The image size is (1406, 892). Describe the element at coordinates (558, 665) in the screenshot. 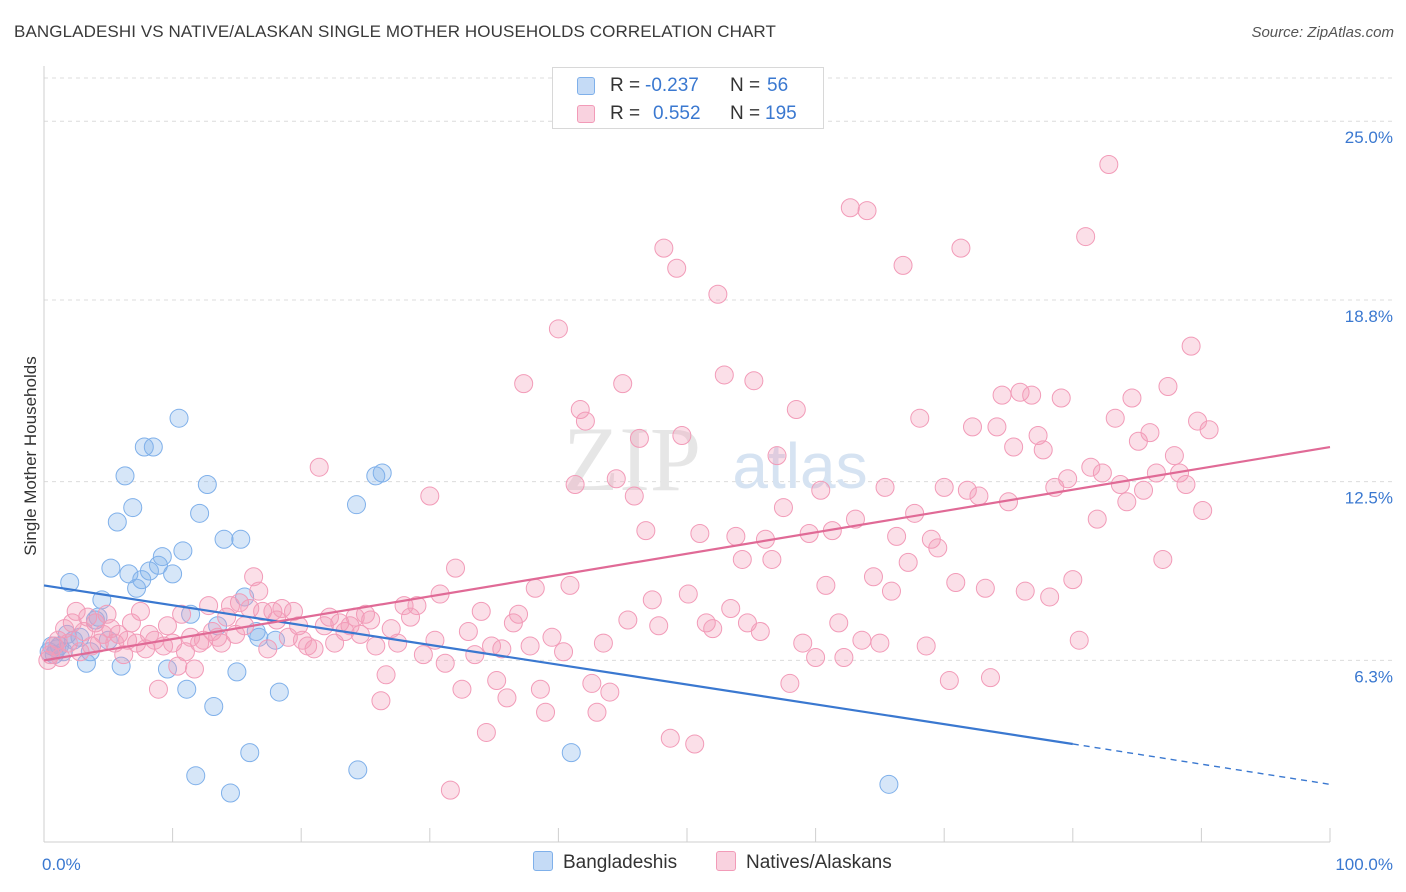

I see `bangladeshi-trend-line` at that location.